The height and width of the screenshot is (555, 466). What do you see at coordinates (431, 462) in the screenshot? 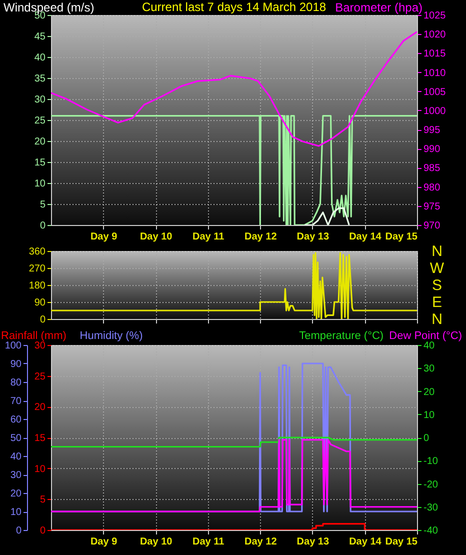
I see `y2-tick-label: -10` at bounding box center [431, 462].